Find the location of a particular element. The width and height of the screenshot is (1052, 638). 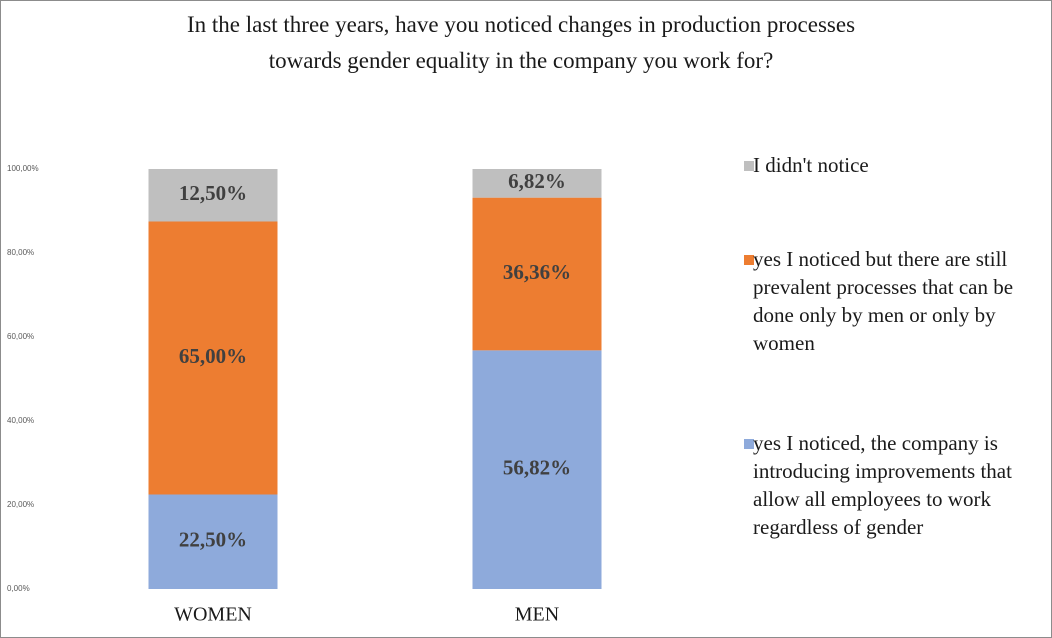

y-tick-label: 20,00% is located at coordinates (20, 504).